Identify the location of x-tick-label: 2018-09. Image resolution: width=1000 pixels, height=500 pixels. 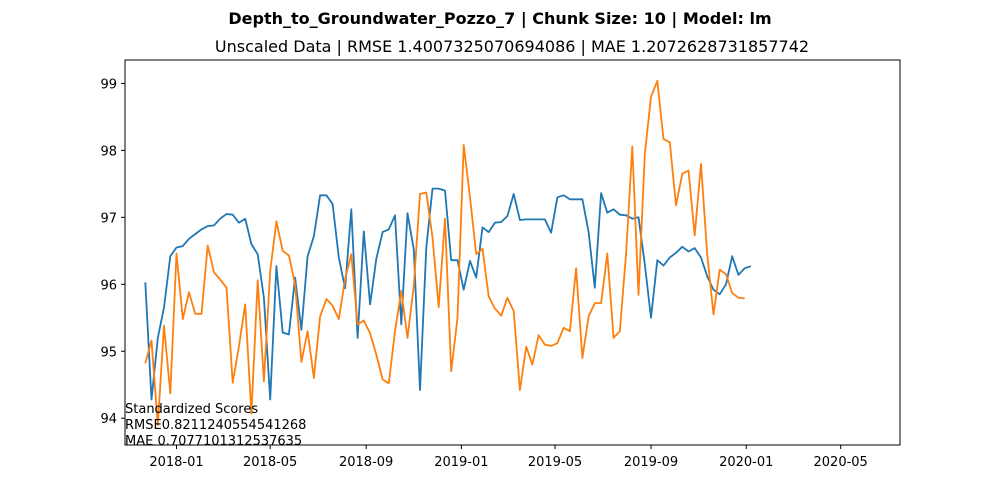
(366, 462).